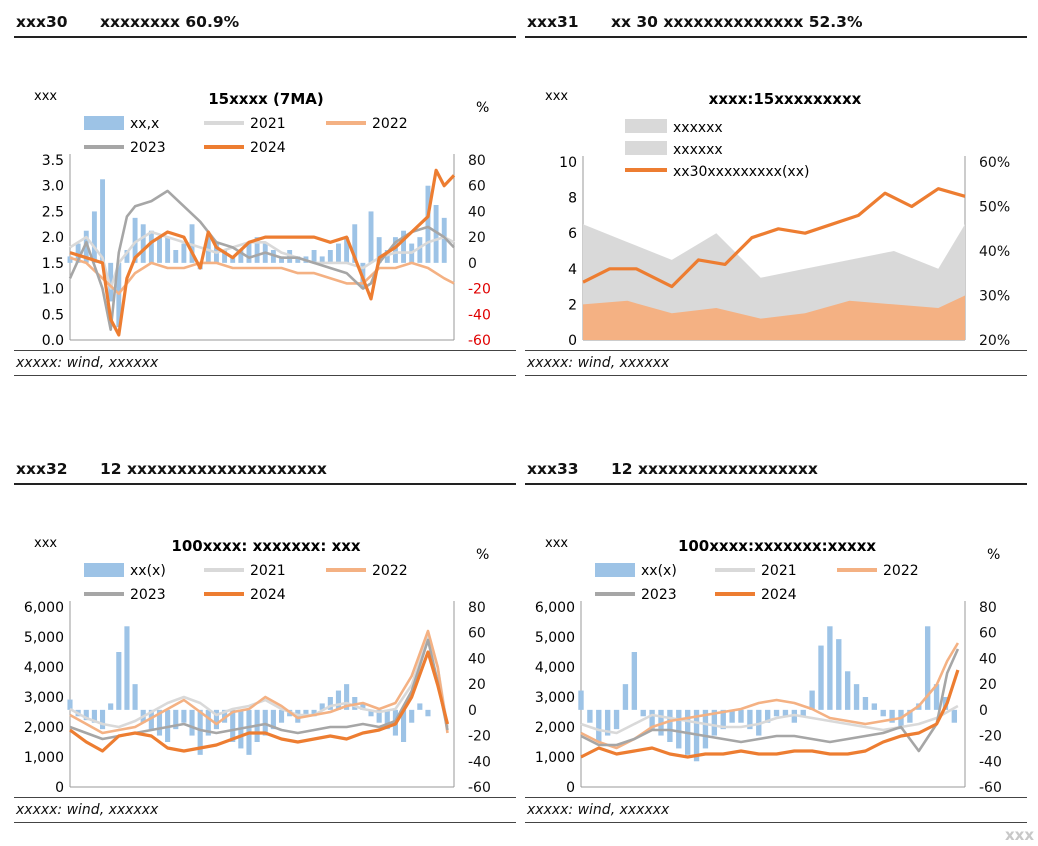  What do you see at coordinates (988, 685) in the screenshot?
I see `y2-tick-label: 20` at bounding box center [988, 685].